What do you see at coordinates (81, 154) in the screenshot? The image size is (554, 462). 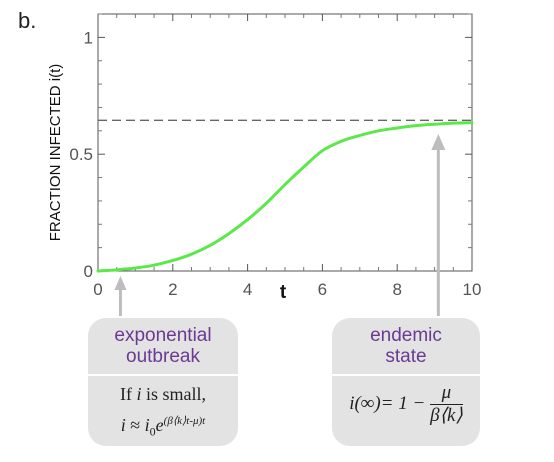 I see `y-tick-label: 0.5` at bounding box center [81, 154].